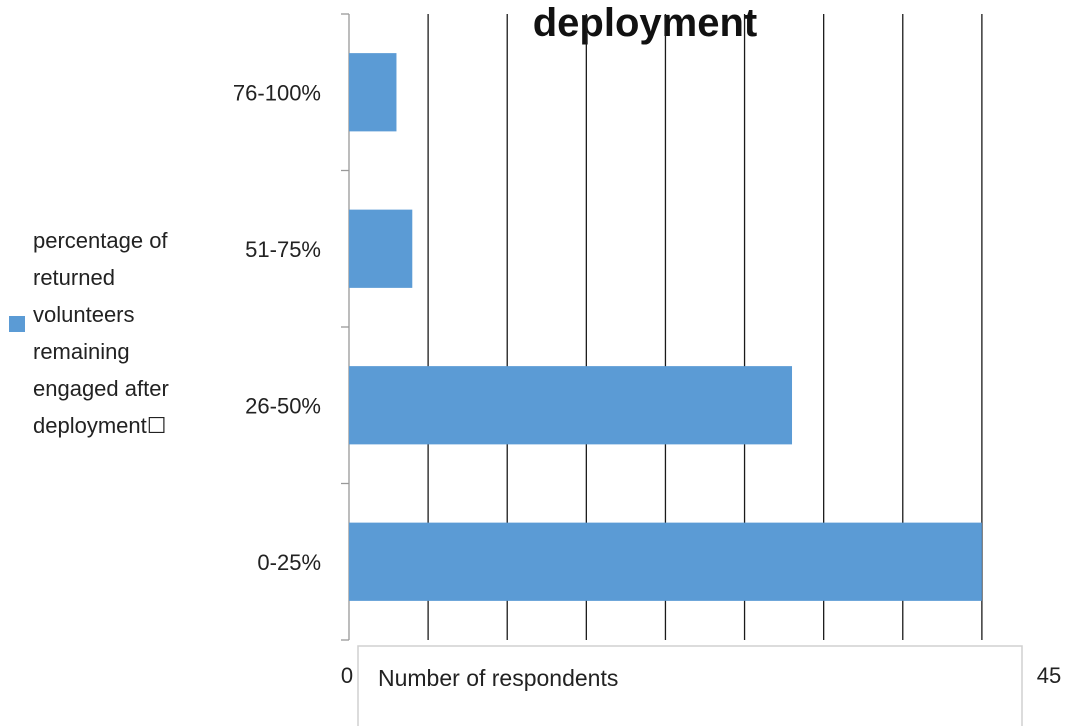  Describe the element at coordinates (277, 327) in the screenshot. I see `category-labels: 0-25% 26-50% 51-75% 76-100%` at that location.